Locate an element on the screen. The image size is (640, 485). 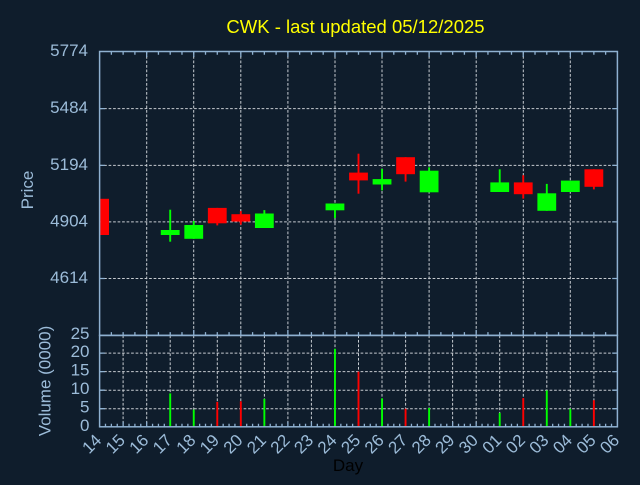
svg-text: 5194 is located at coordinates (69, 164).